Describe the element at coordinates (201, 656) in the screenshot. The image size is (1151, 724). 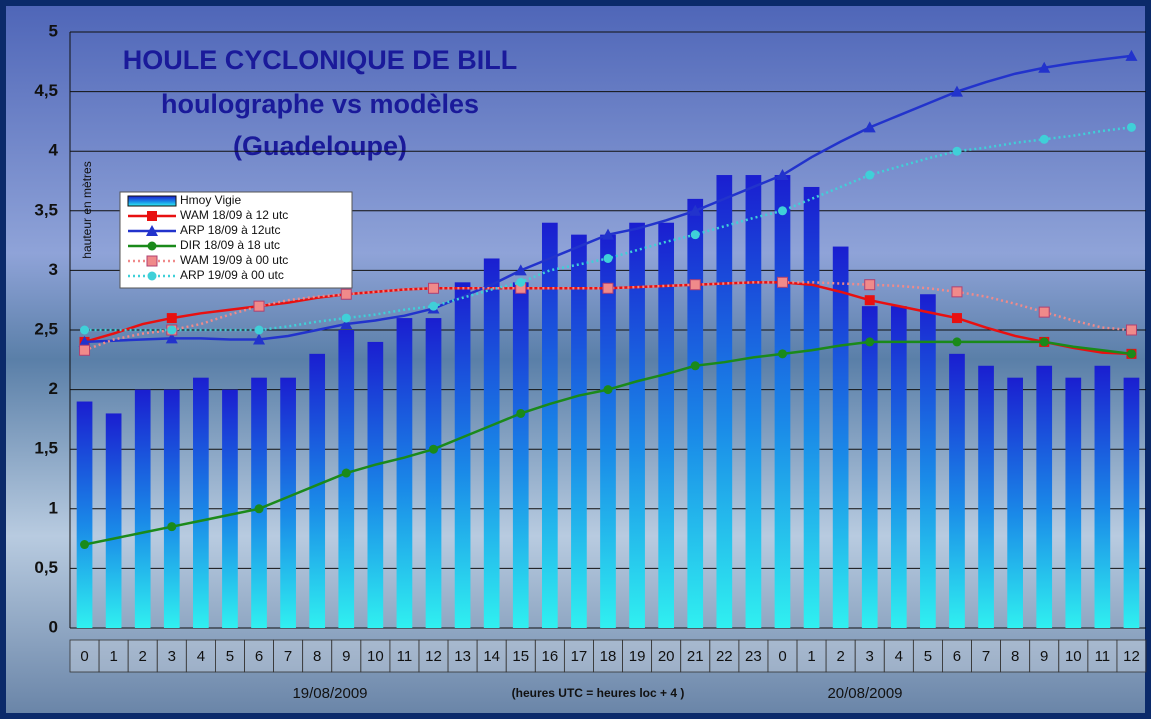
I see `x-tick-label: 4` at that location.